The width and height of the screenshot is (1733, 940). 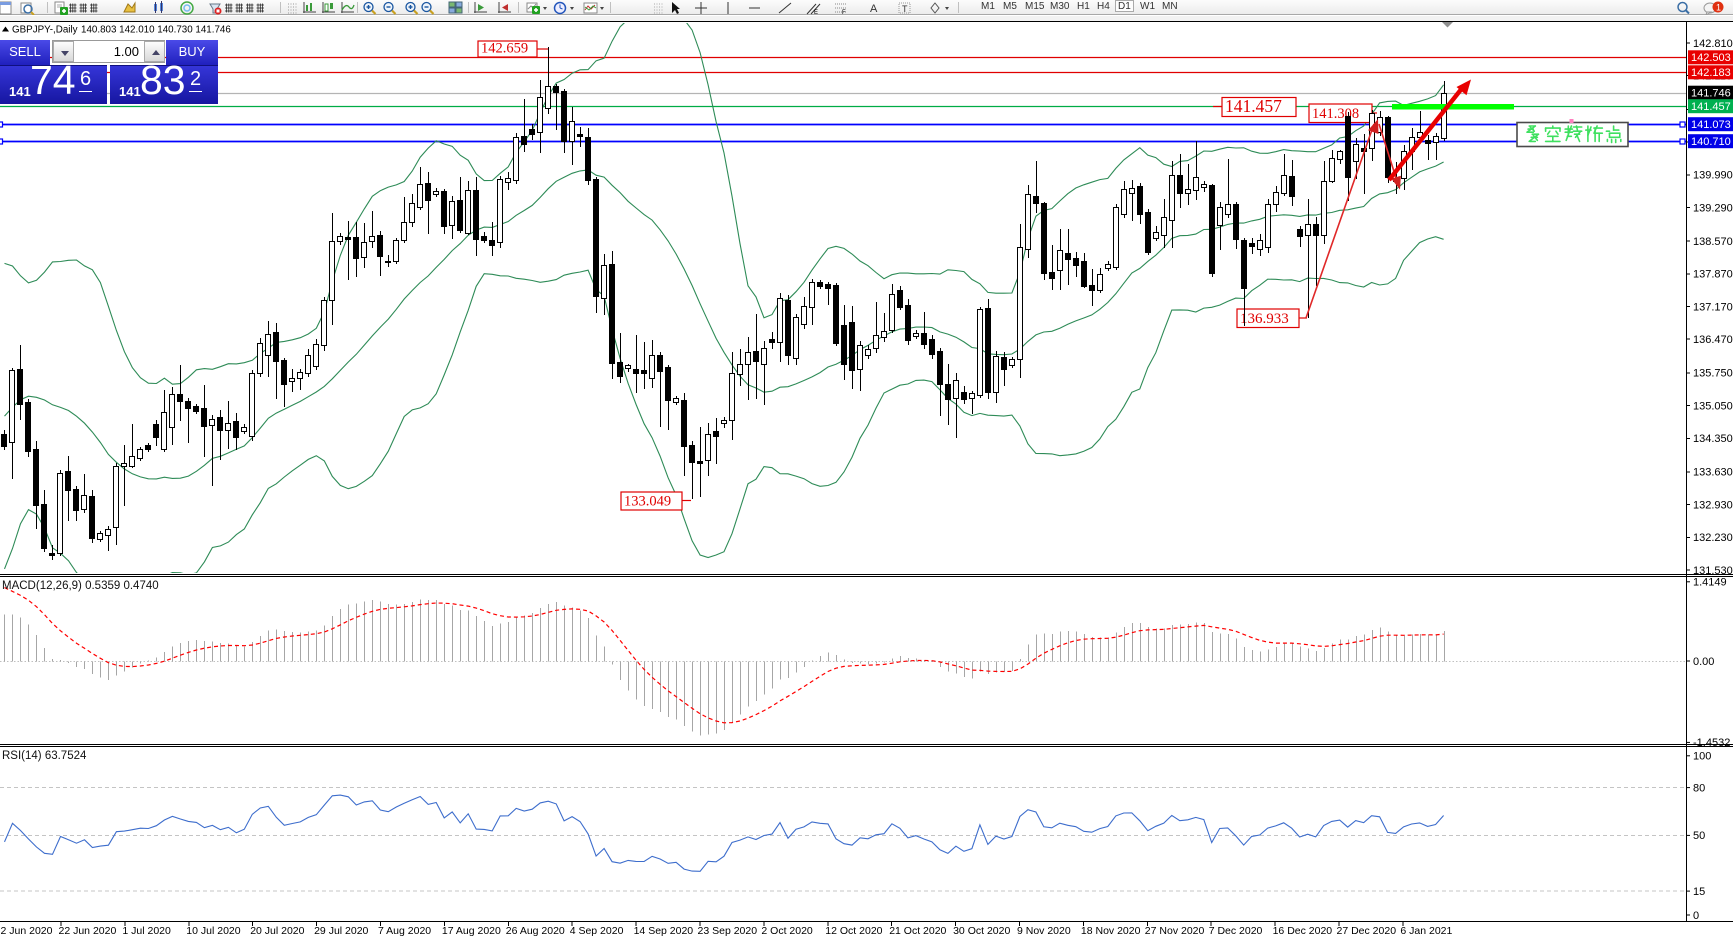 I want to click on svg-text: 135.750, so click(x=1713, y=374).